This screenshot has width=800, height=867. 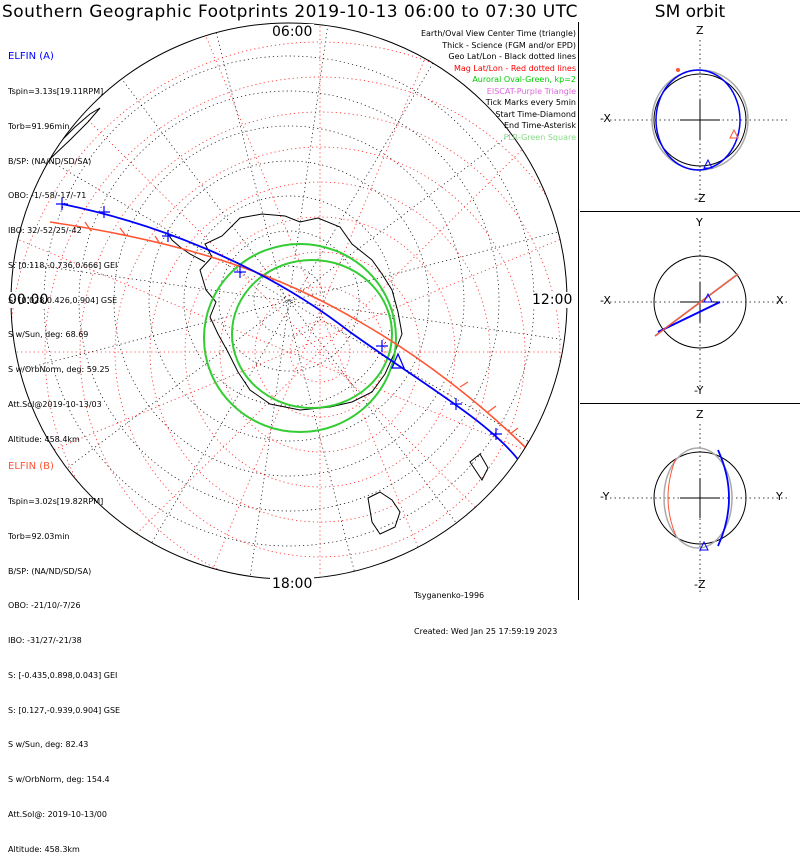 What do you see at coordinates (700, 584) in the screenshot?
I see `sm-panel3-bottom-label: -Z` at bounding box center [700, 584].